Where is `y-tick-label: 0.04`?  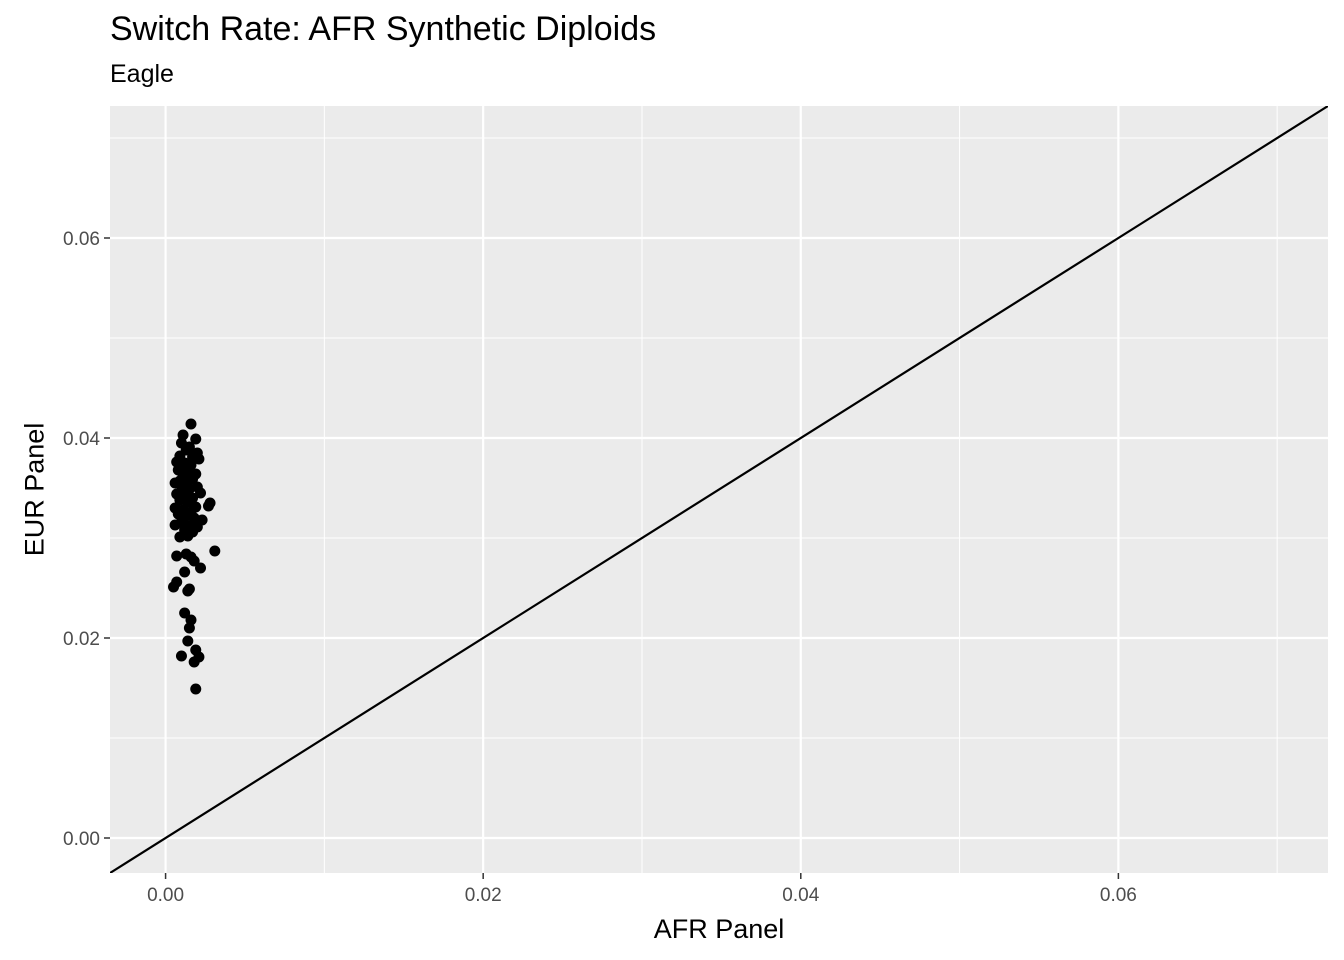
y-tick-label: 0.04 is located at coordinates (81, 439).